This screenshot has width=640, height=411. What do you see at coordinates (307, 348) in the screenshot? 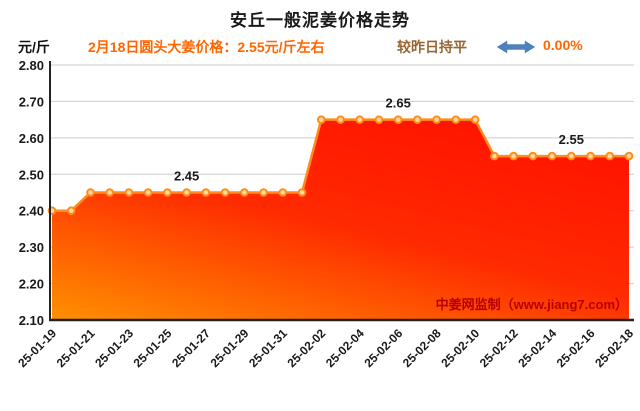
I see `x-tick-label: 25-02-02` at bounding box center [307, 348].